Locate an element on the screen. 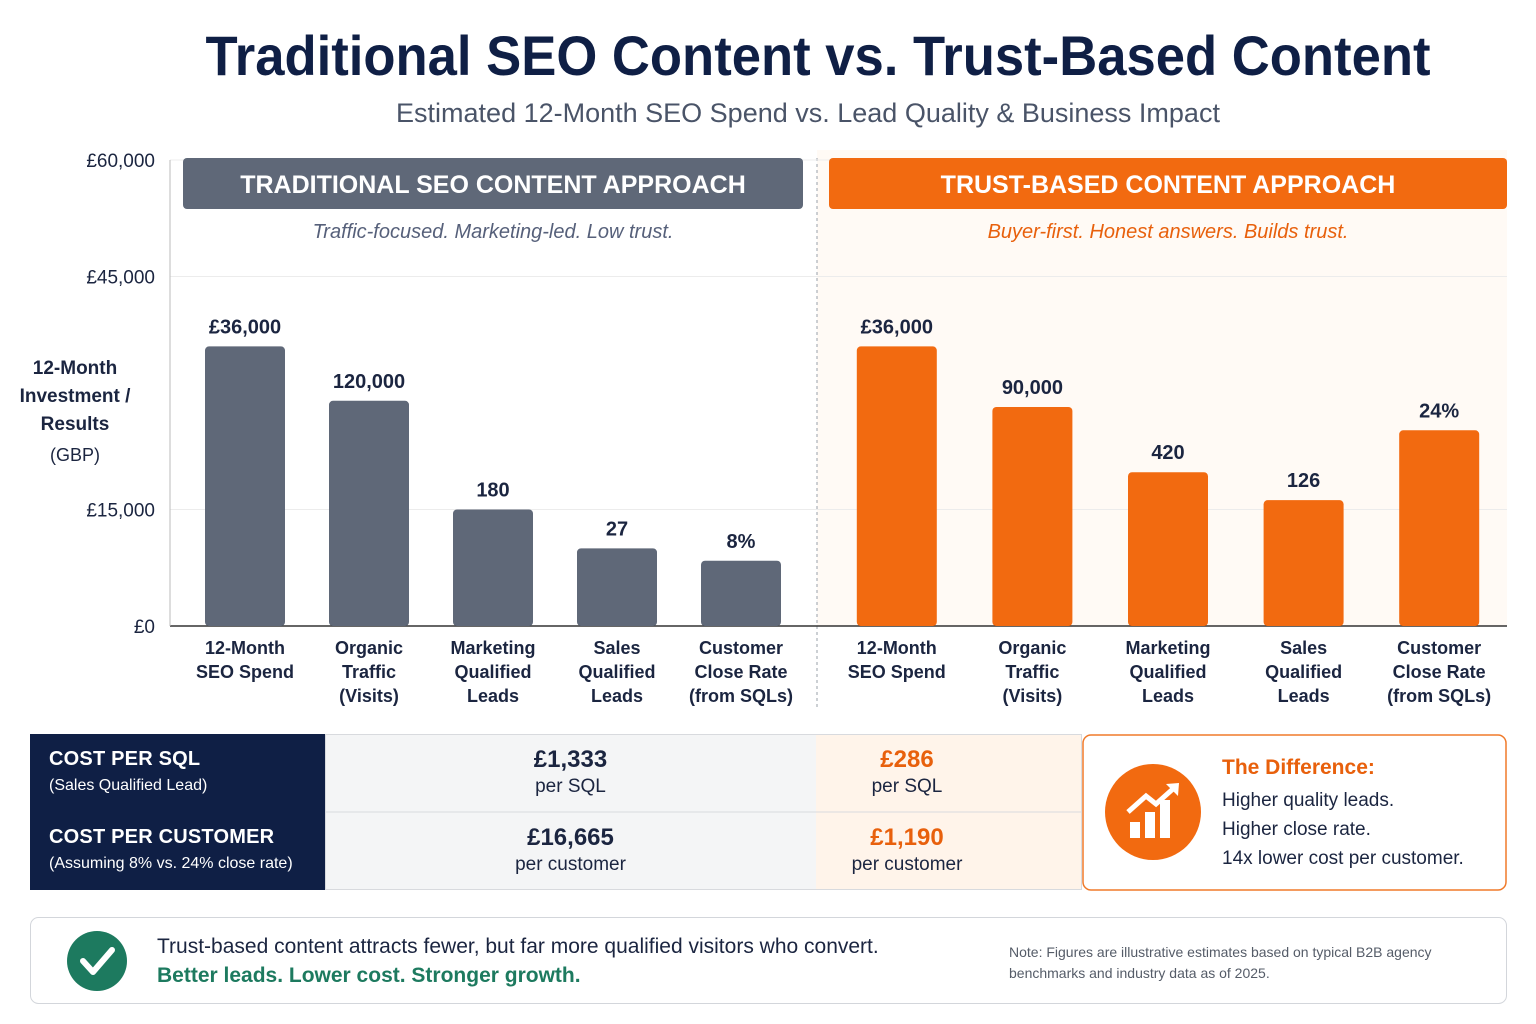 This screenshot has width=1536, height=1024. cell-value: £286 is located at coordinates (907, 759).